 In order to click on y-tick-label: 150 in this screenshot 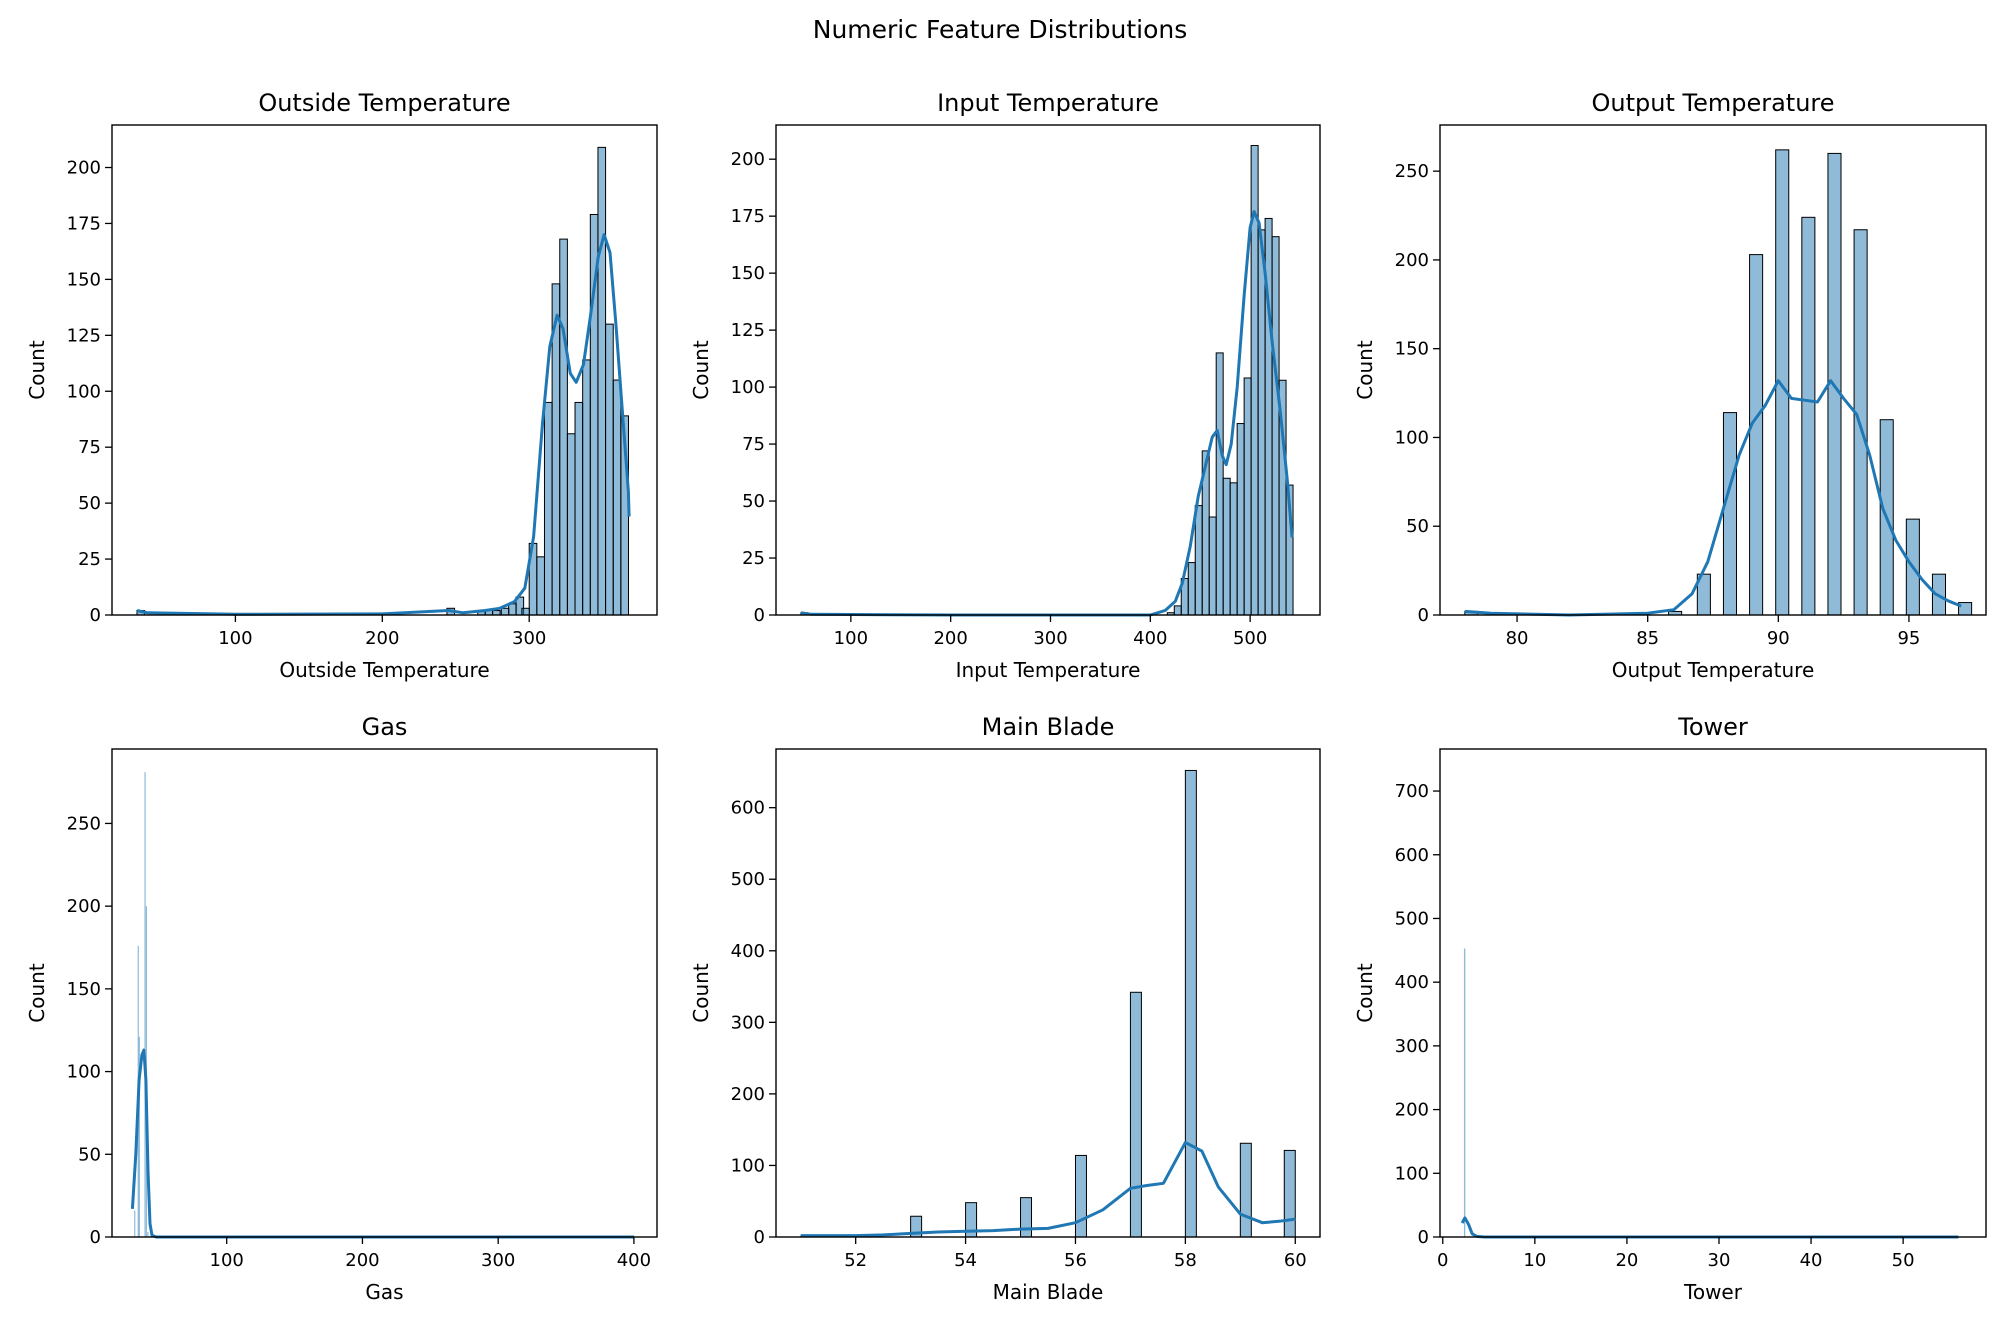, I will do `click(1412, 349)`.